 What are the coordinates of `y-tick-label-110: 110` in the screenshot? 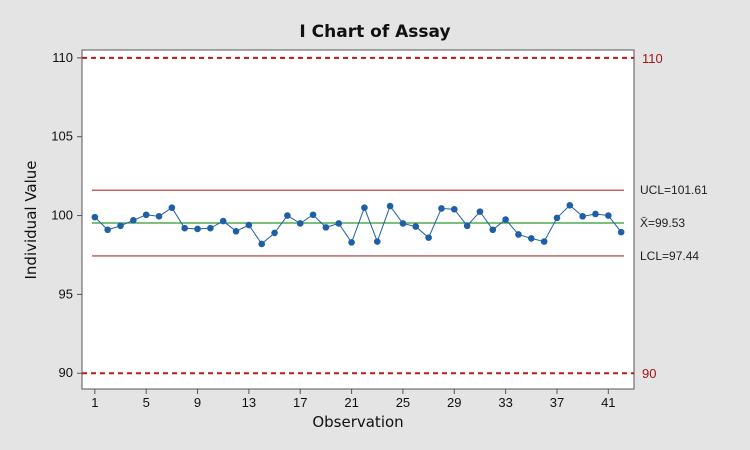 It's located at (62, 57).